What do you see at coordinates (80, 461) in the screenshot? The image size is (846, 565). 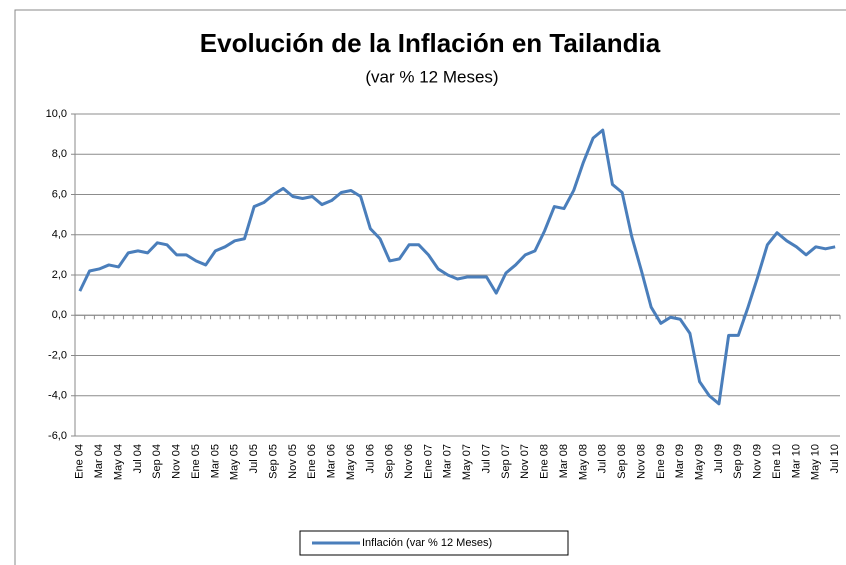 I see `x-tick-label: Ene 04` at bounding box center [80, 461].